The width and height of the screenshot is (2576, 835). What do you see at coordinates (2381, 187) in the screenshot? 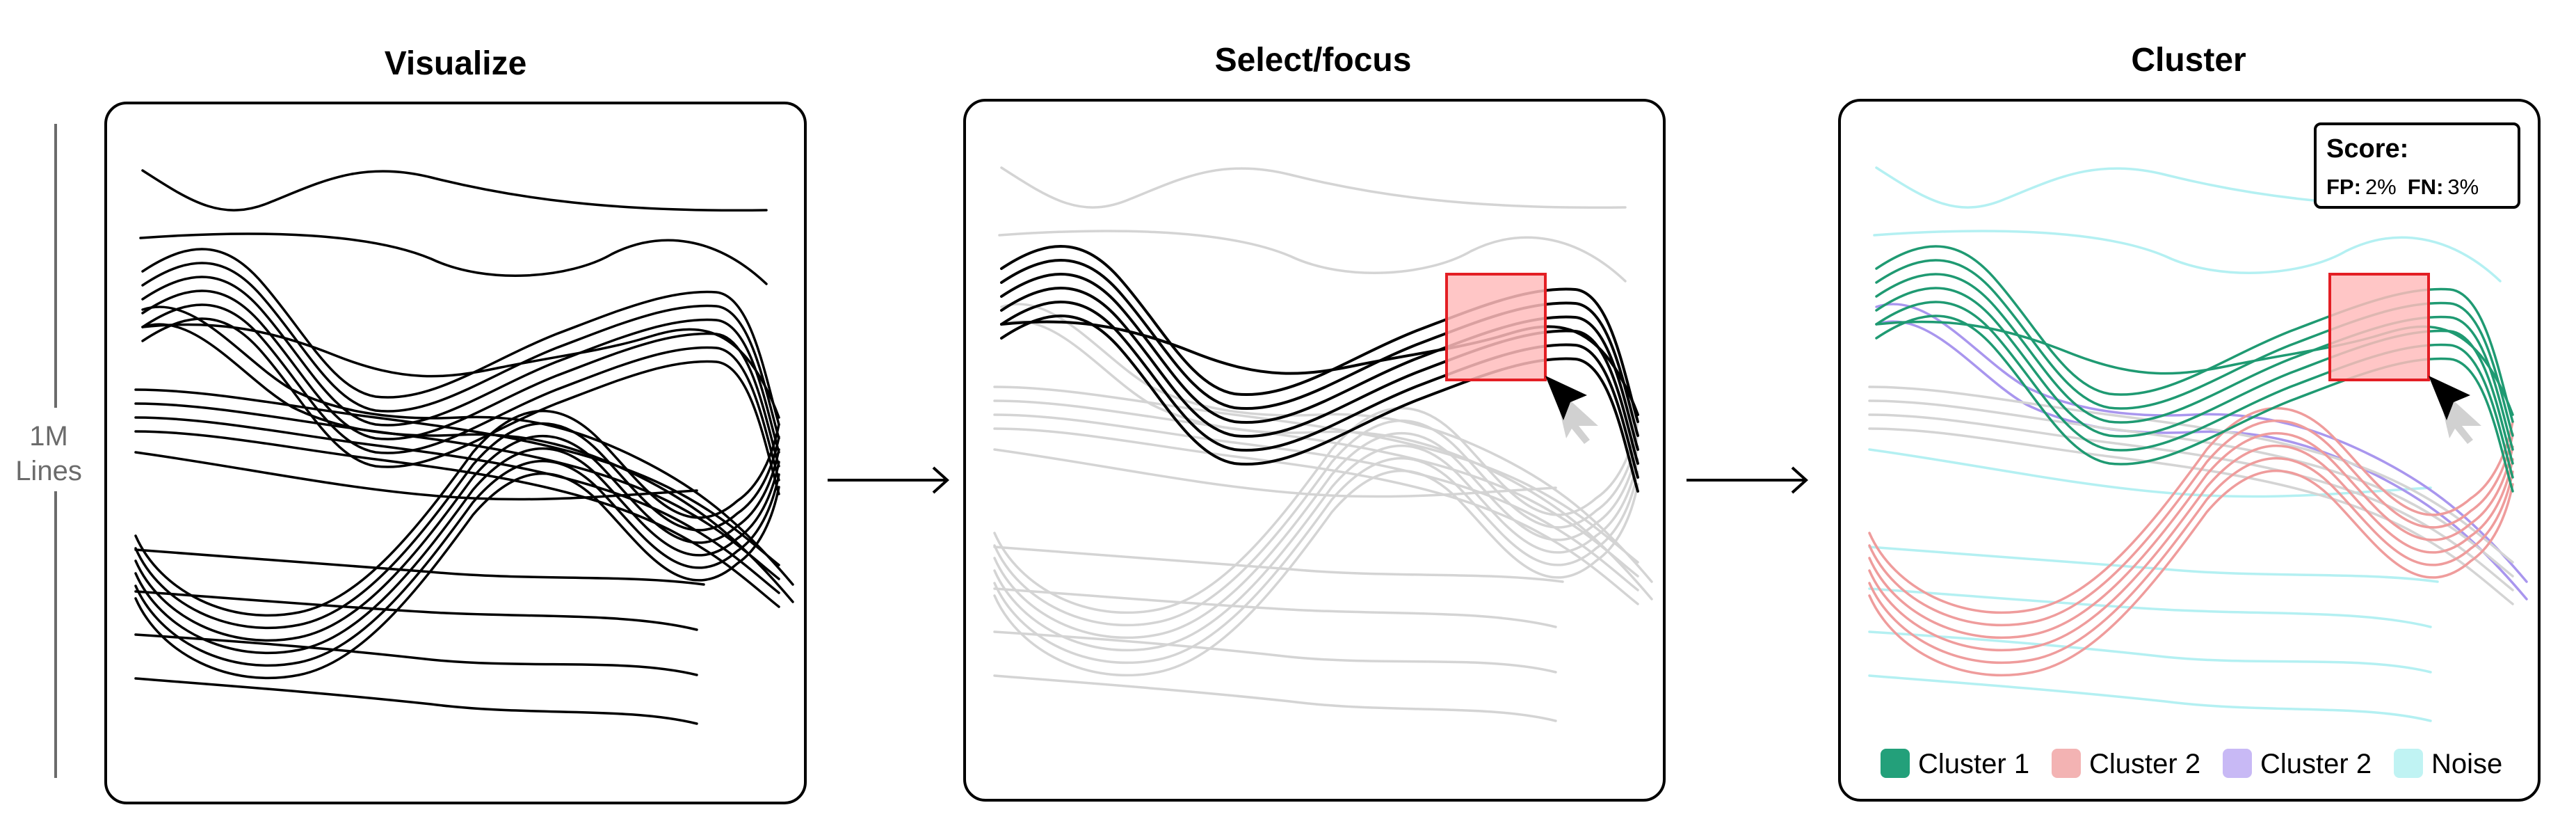
I see `fp-value: 2%` at bounding box center [2381, 187].